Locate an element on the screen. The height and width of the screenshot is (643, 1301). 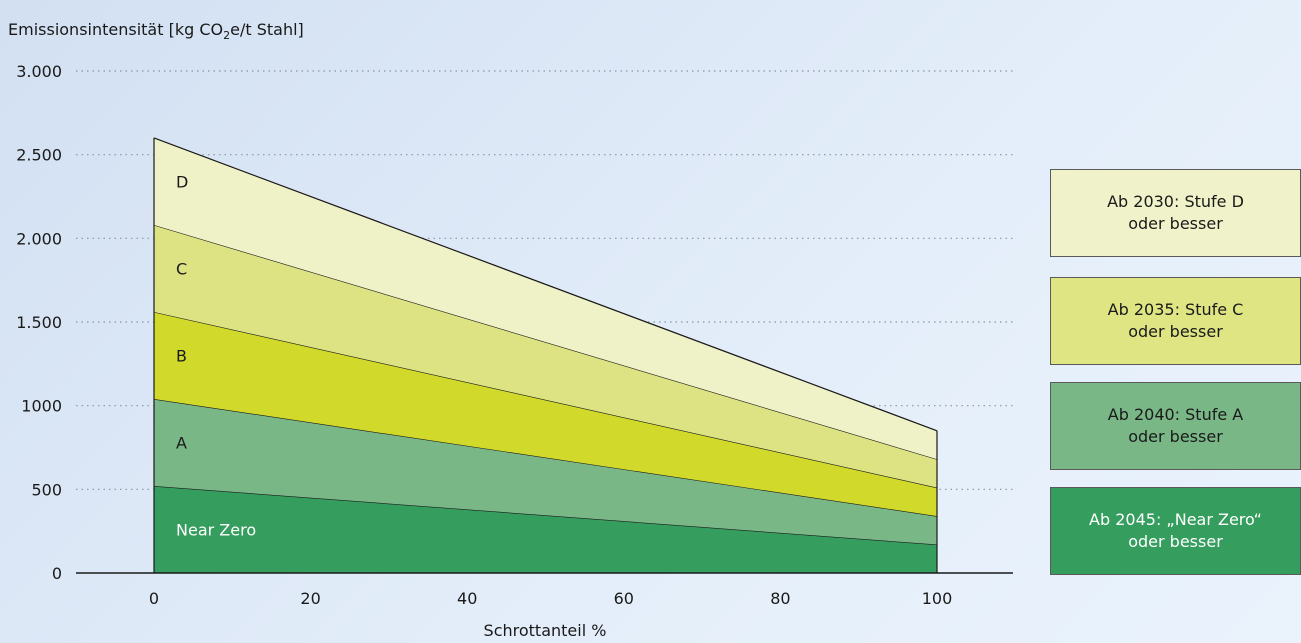
band-label: D is located at coordinates (182, 181).